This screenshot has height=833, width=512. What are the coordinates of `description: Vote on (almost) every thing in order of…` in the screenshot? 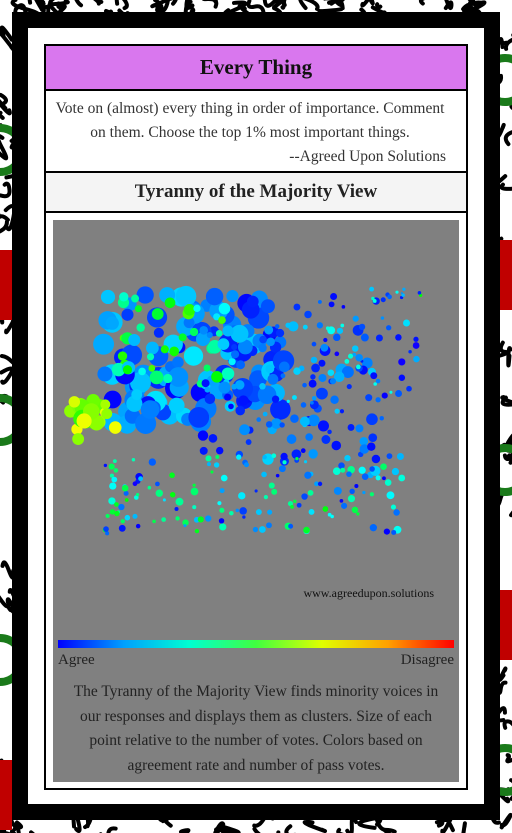 It's located at (256, 132).